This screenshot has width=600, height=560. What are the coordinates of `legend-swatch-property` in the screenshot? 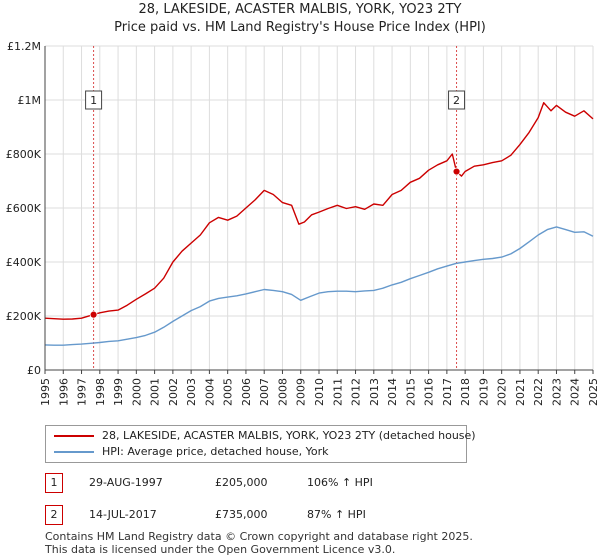 It's located at (74, 436).